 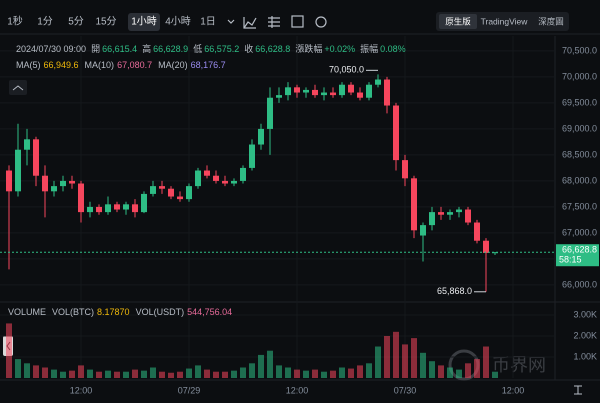 What do you see at coordinates (178, 22) in the screenshot?
I see `interval: 4小時` at bounding box center [178, 22].